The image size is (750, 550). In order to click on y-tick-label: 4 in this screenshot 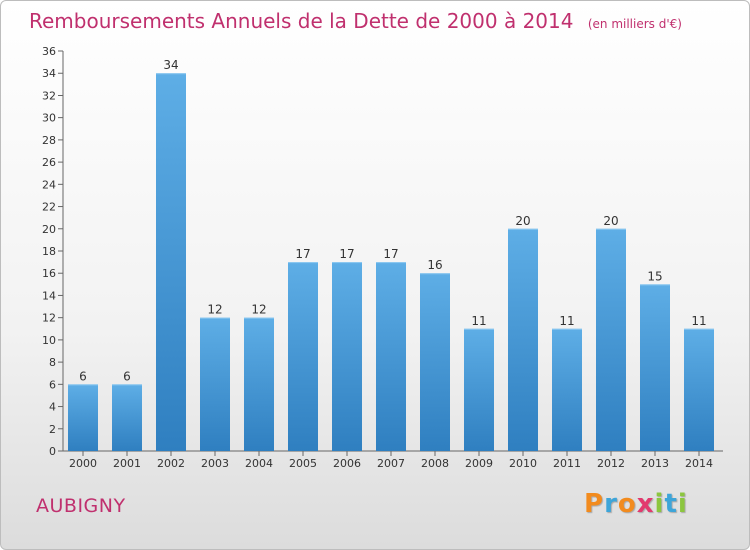, I will do `click(52, 407)`.